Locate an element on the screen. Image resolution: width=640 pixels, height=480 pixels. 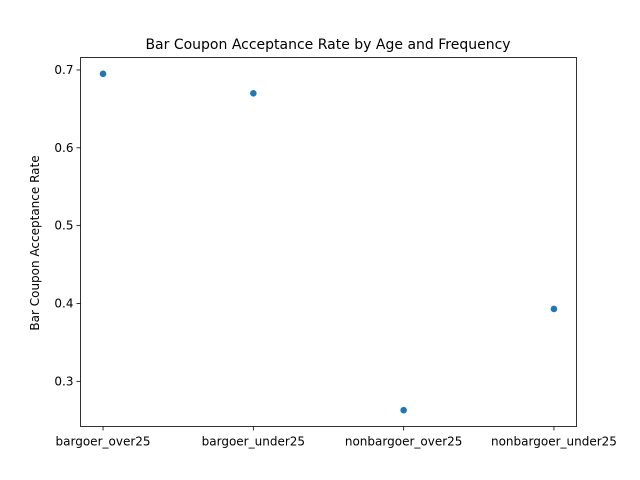
x-tick-label: nonbargoer_over25 is located at coordinates (404, 442).